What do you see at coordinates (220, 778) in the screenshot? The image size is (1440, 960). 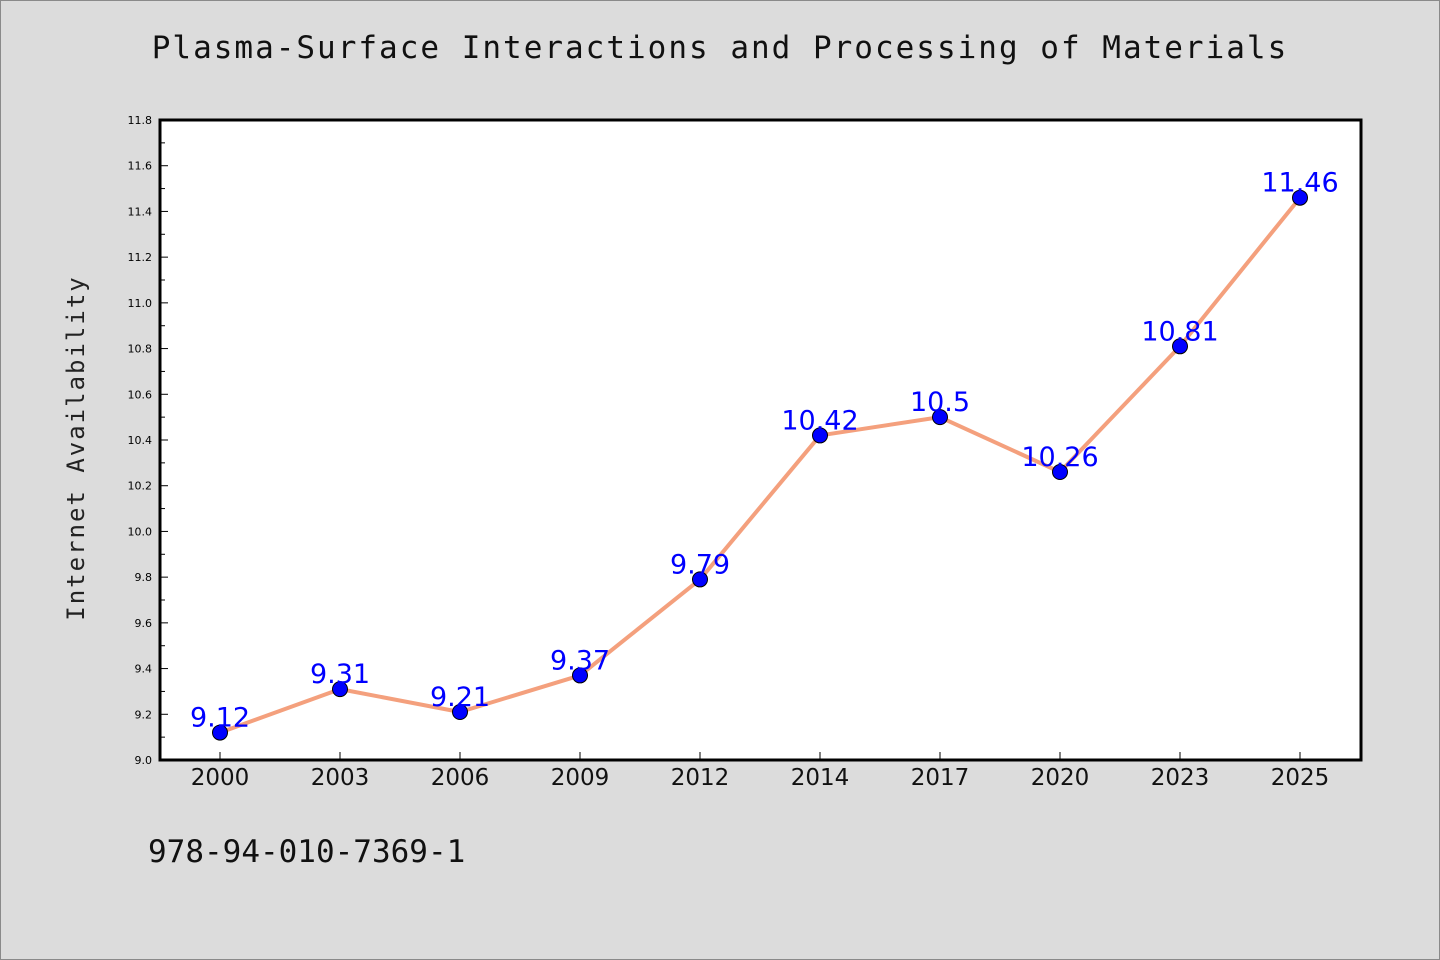 I see `x-tick-label: 2000` at bounding box center [220, 778].